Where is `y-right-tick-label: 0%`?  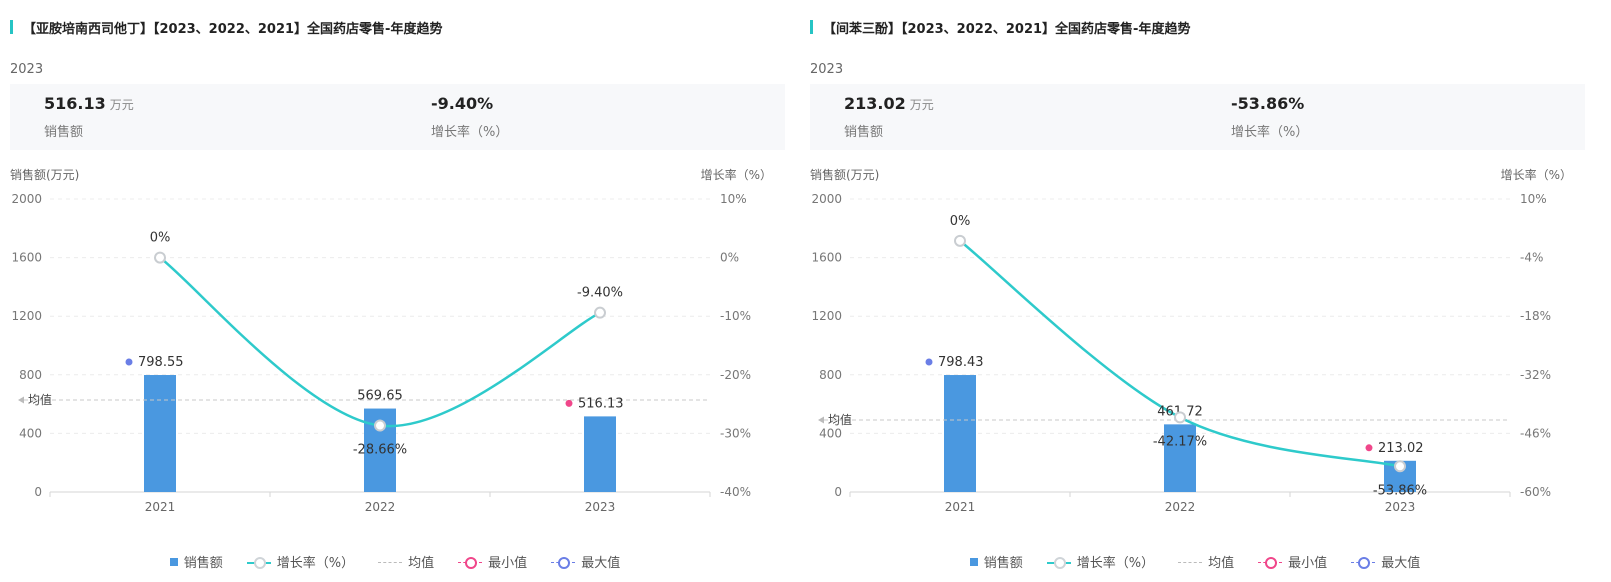 y-right-tick-label: 0% is located at coordinates (729, 258).